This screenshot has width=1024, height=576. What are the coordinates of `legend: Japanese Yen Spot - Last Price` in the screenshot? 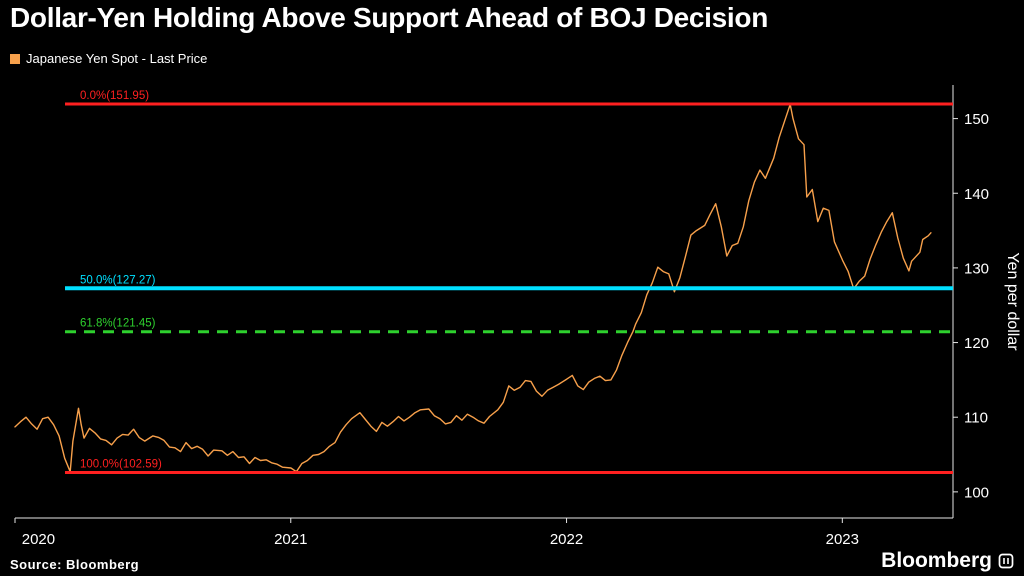 It's located at (108, 58).